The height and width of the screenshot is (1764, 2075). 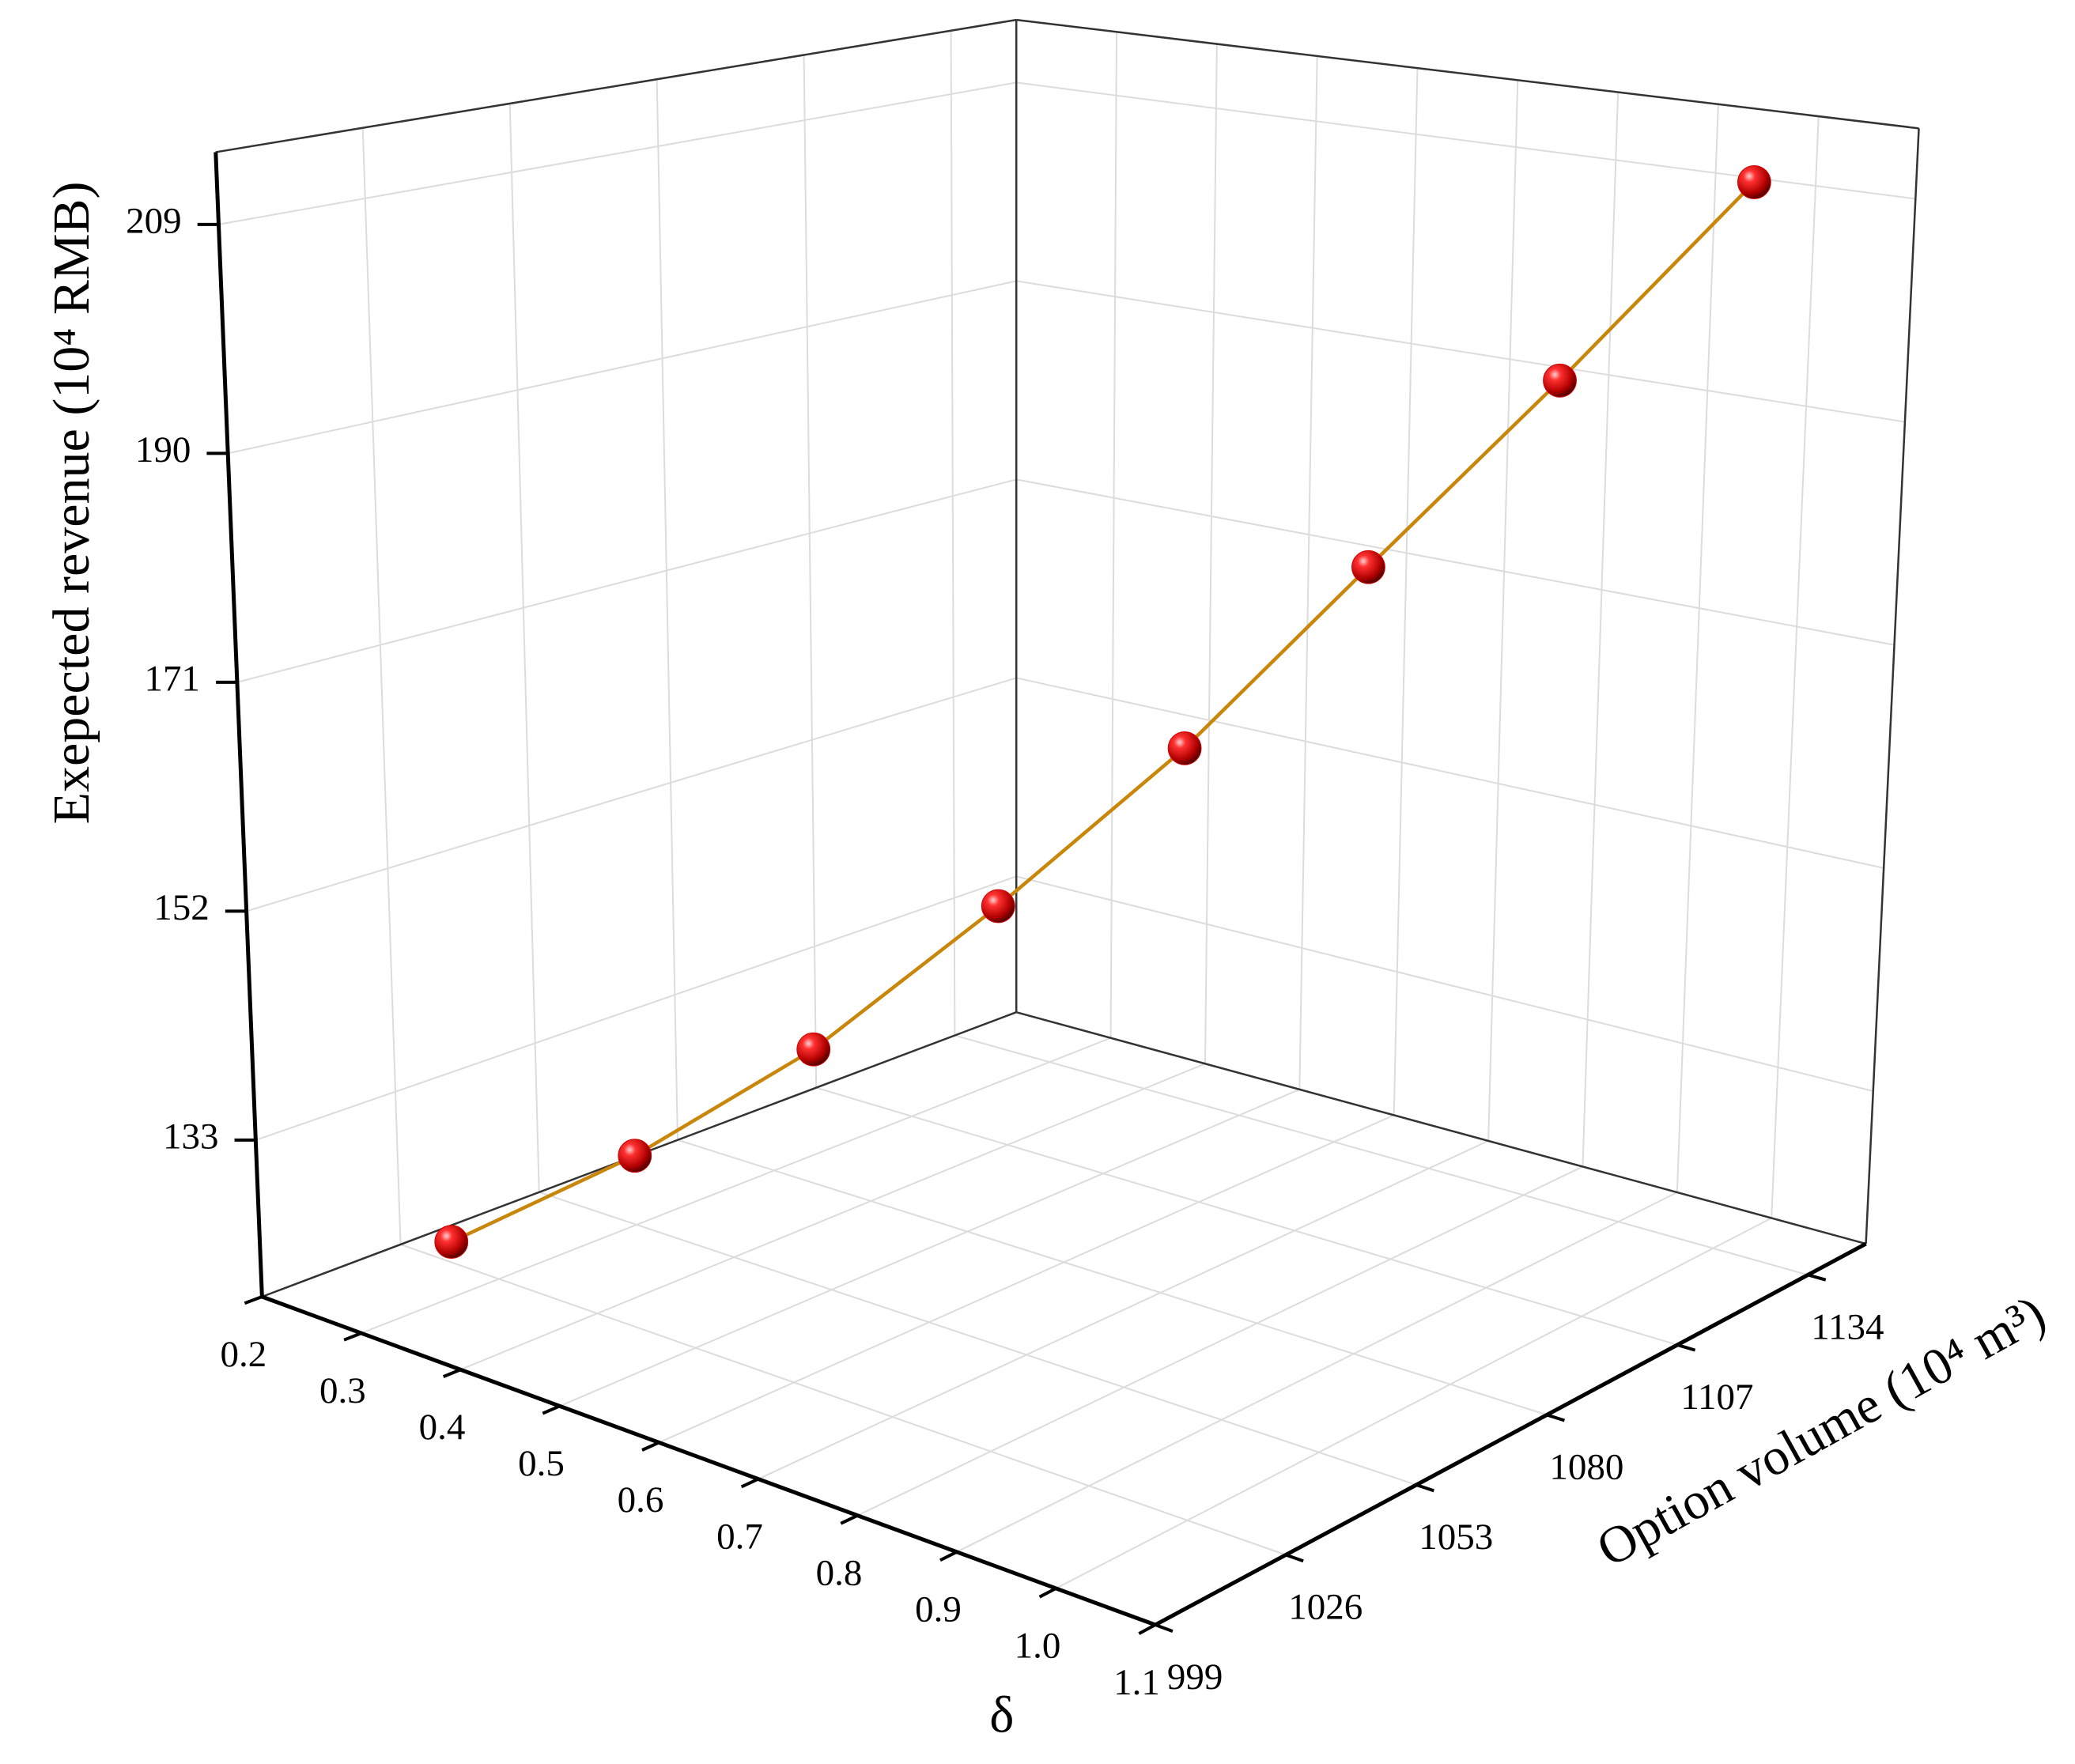 What do you see at coordinates (1325, 1607) in the screenshot?
I see `y-tick-label: 1026` at bounding box center [1325, 1607].